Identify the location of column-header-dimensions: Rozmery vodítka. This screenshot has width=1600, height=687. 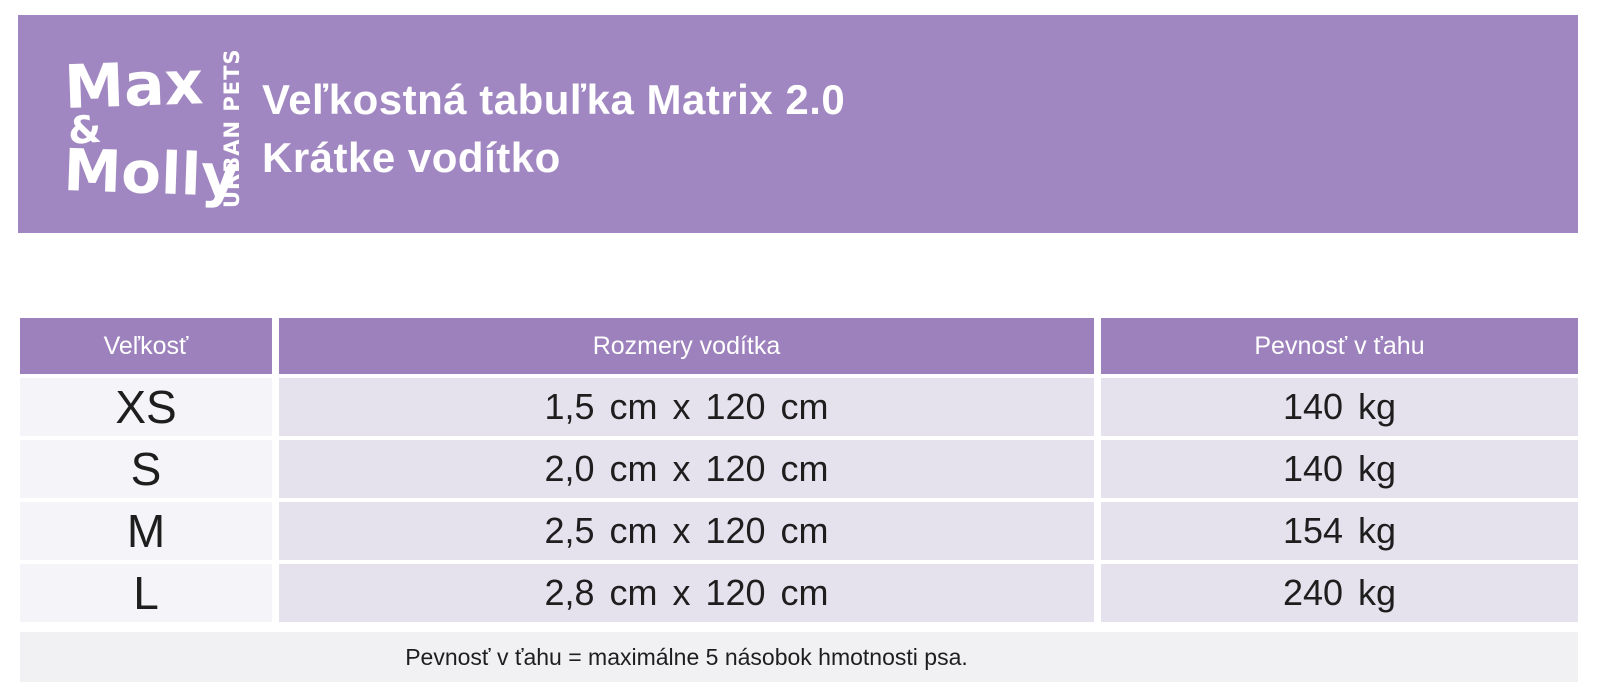
(686, 346).